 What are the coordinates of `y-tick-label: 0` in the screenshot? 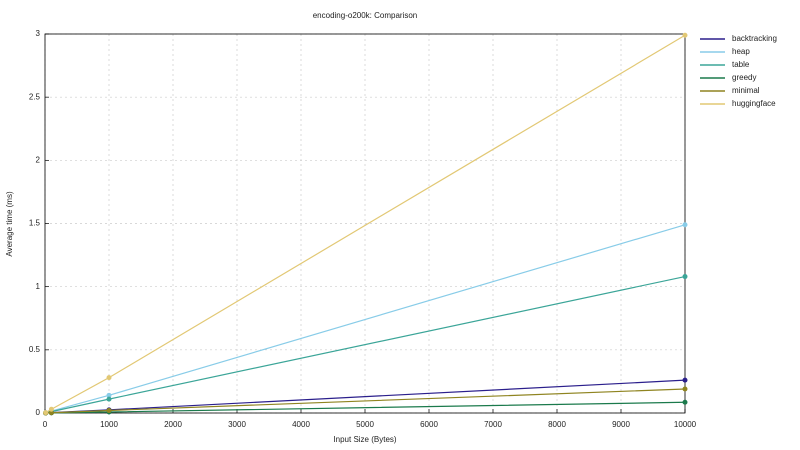 It's located at (38, 412).